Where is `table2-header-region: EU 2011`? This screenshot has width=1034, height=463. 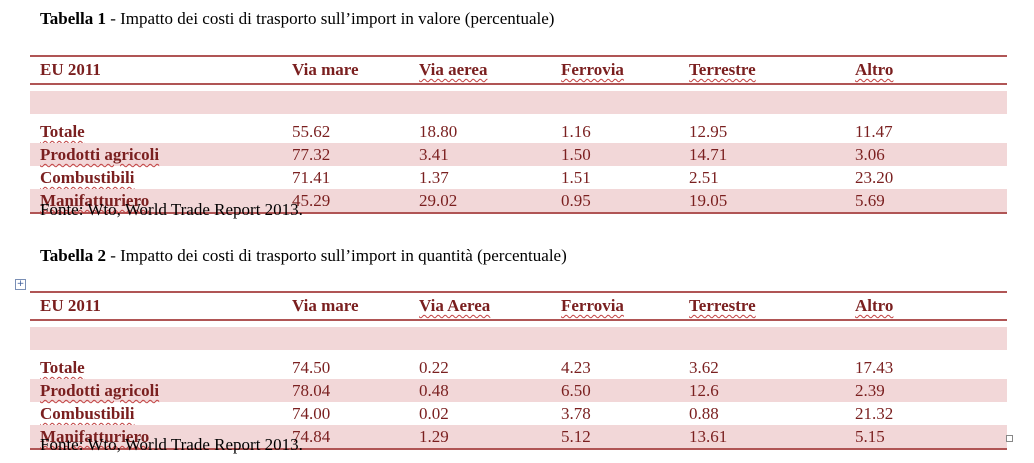 table2-header-region: EU 2011 is located at coordinates (70, 305).